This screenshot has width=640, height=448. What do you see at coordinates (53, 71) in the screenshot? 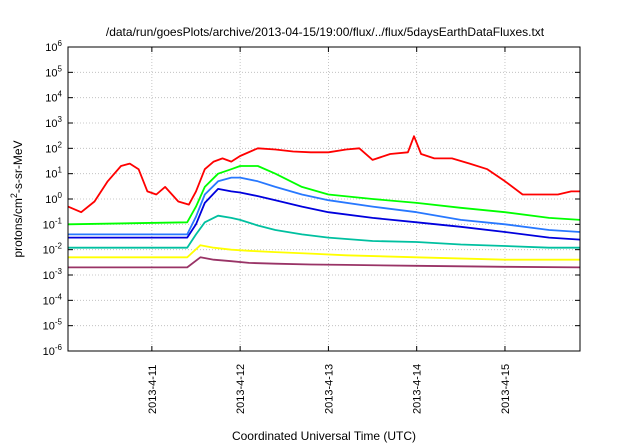
I see `y-tick-label: 10⁵` at bounding box center [53, 71].